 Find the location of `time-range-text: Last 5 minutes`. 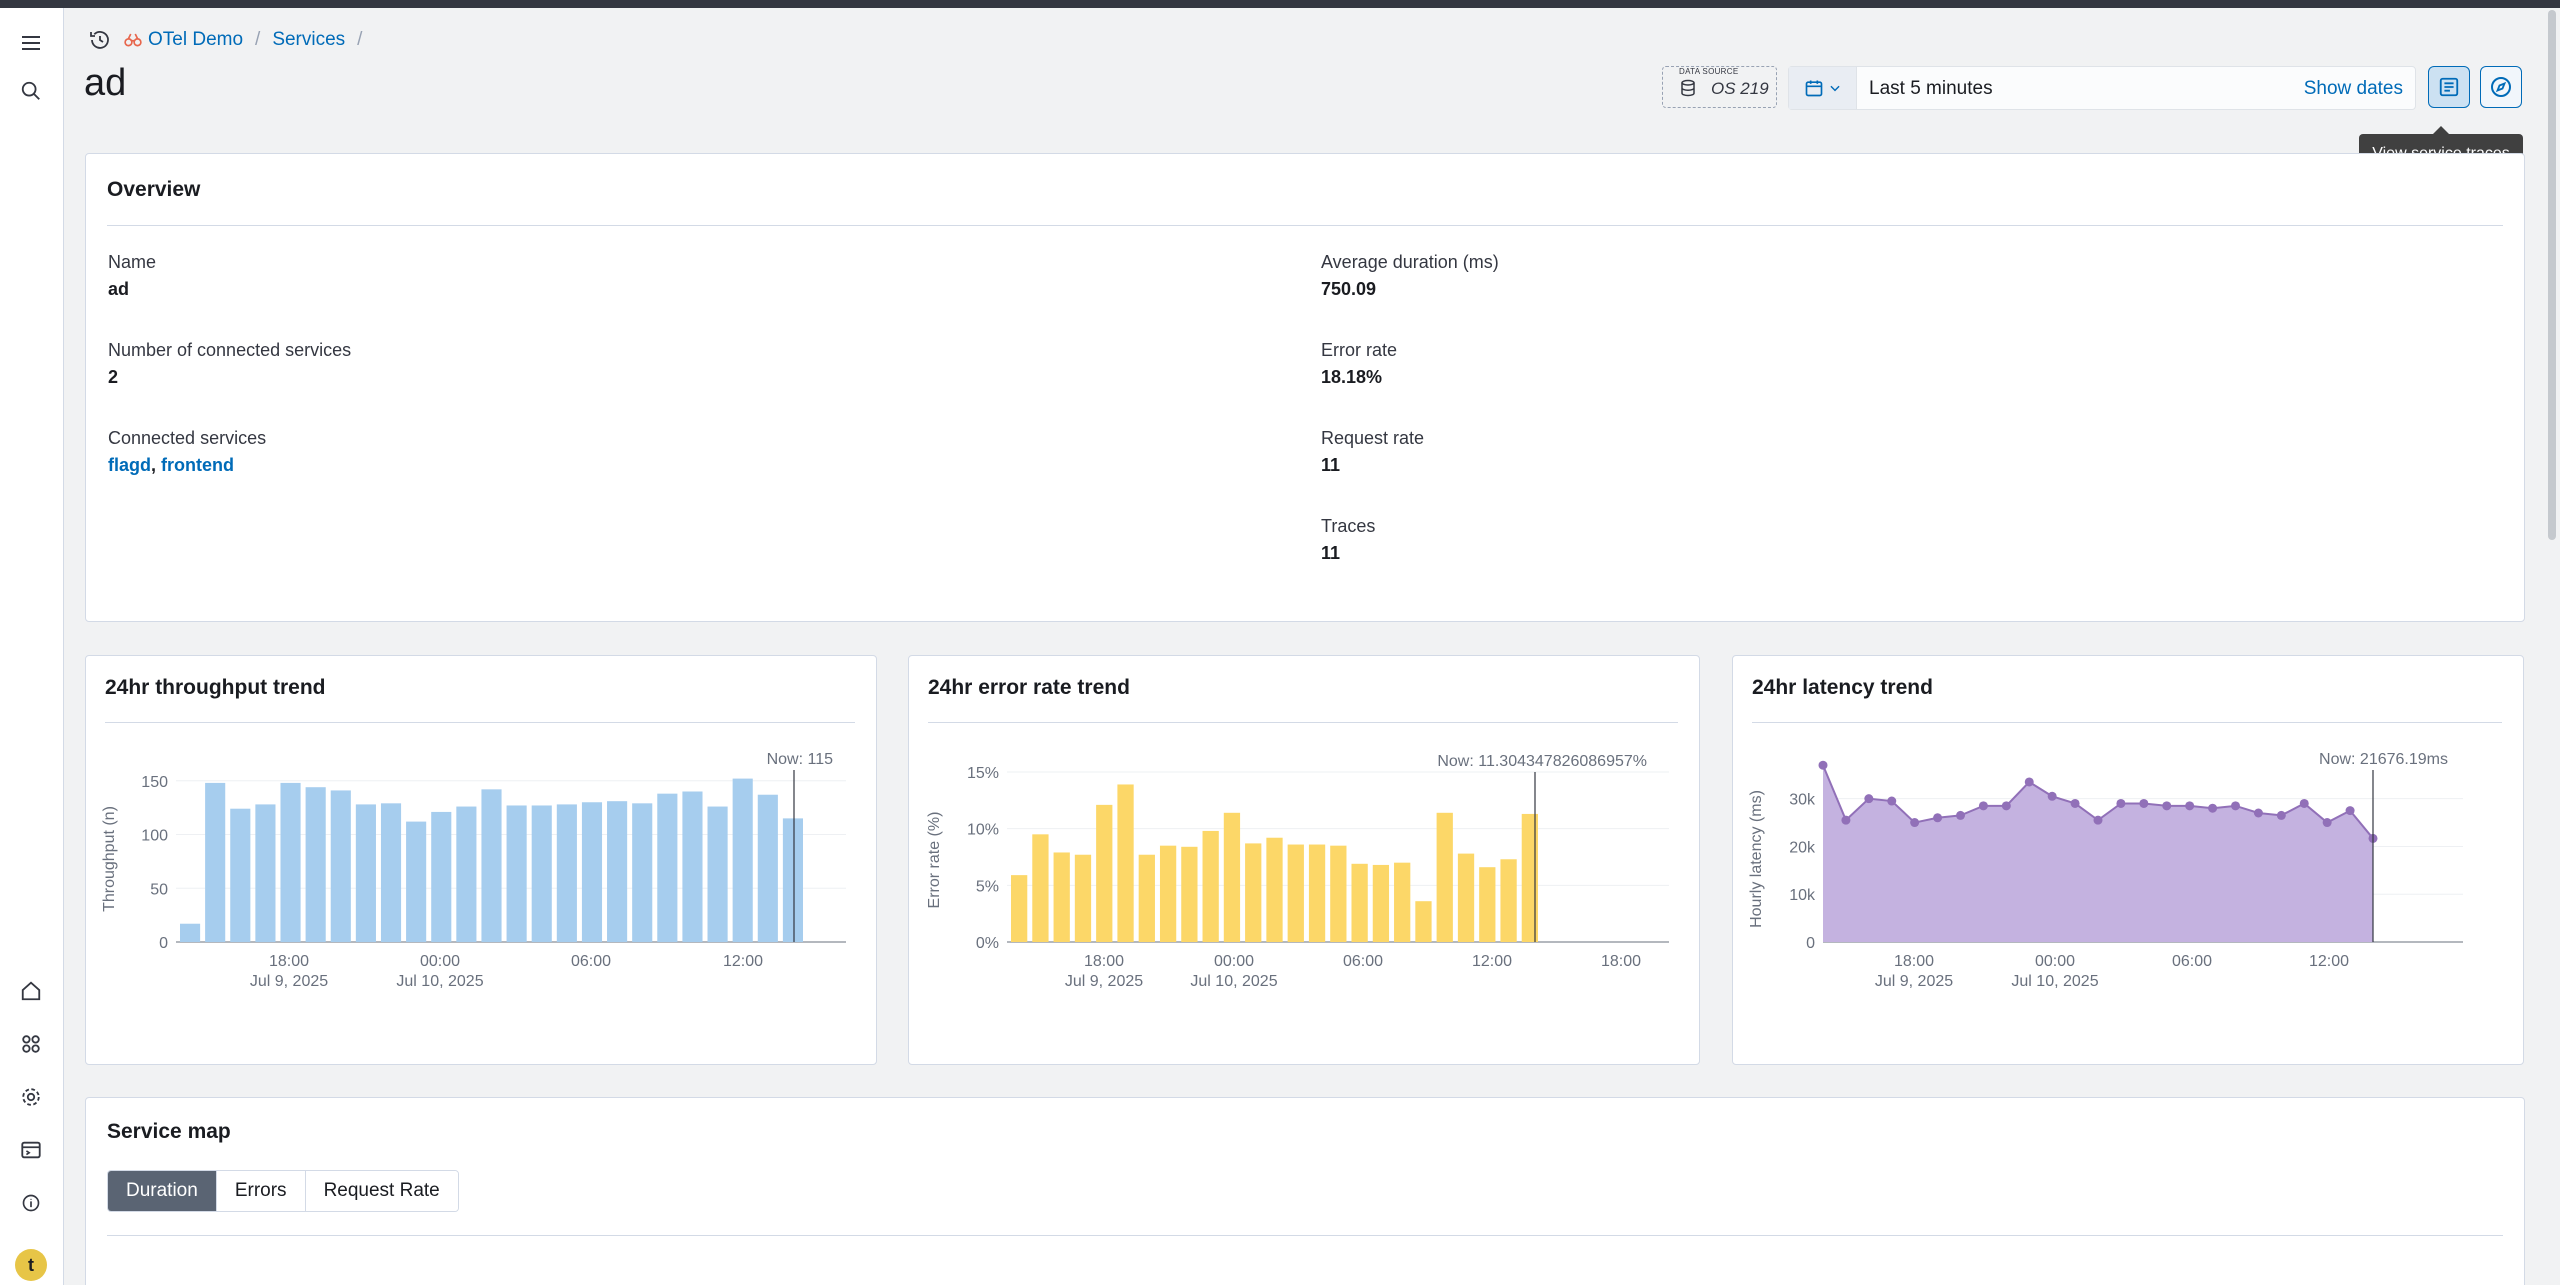

time-range-text: Last 5 minutes is located at coordinates (1931, 88).